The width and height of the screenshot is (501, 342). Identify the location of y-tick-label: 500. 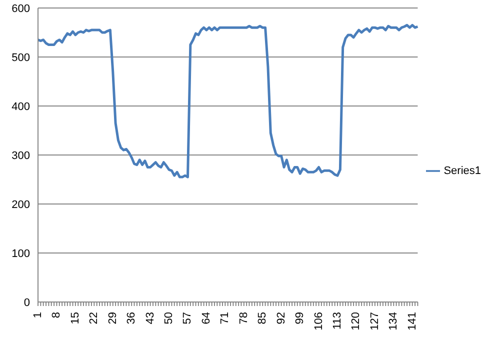
(21, 58).